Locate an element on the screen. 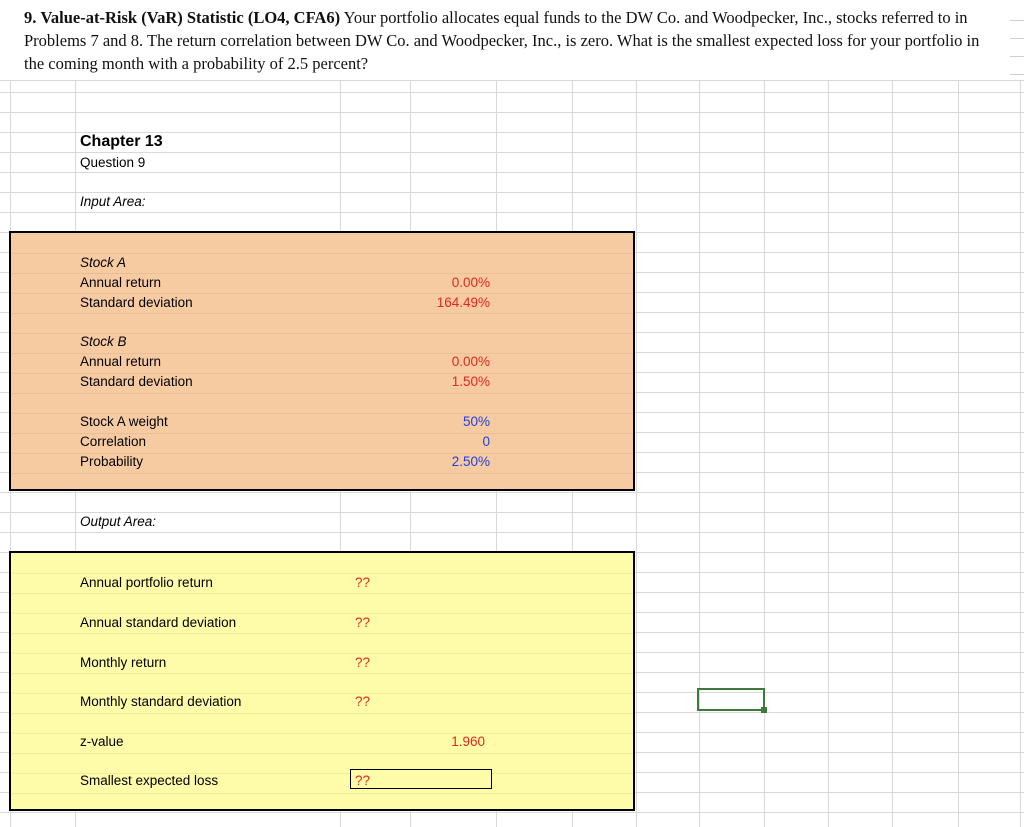 The height and width of the screenshot is (827, 1024). stock-b-header: Stock B is located at coordinates (103, 341).